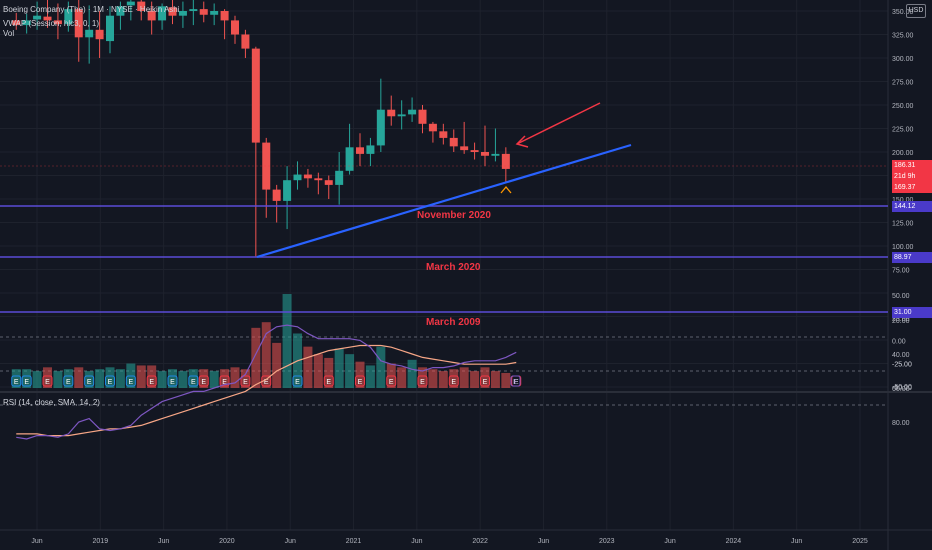  I want to click on annotation-nov2020: November 2020, so click(454, 215).